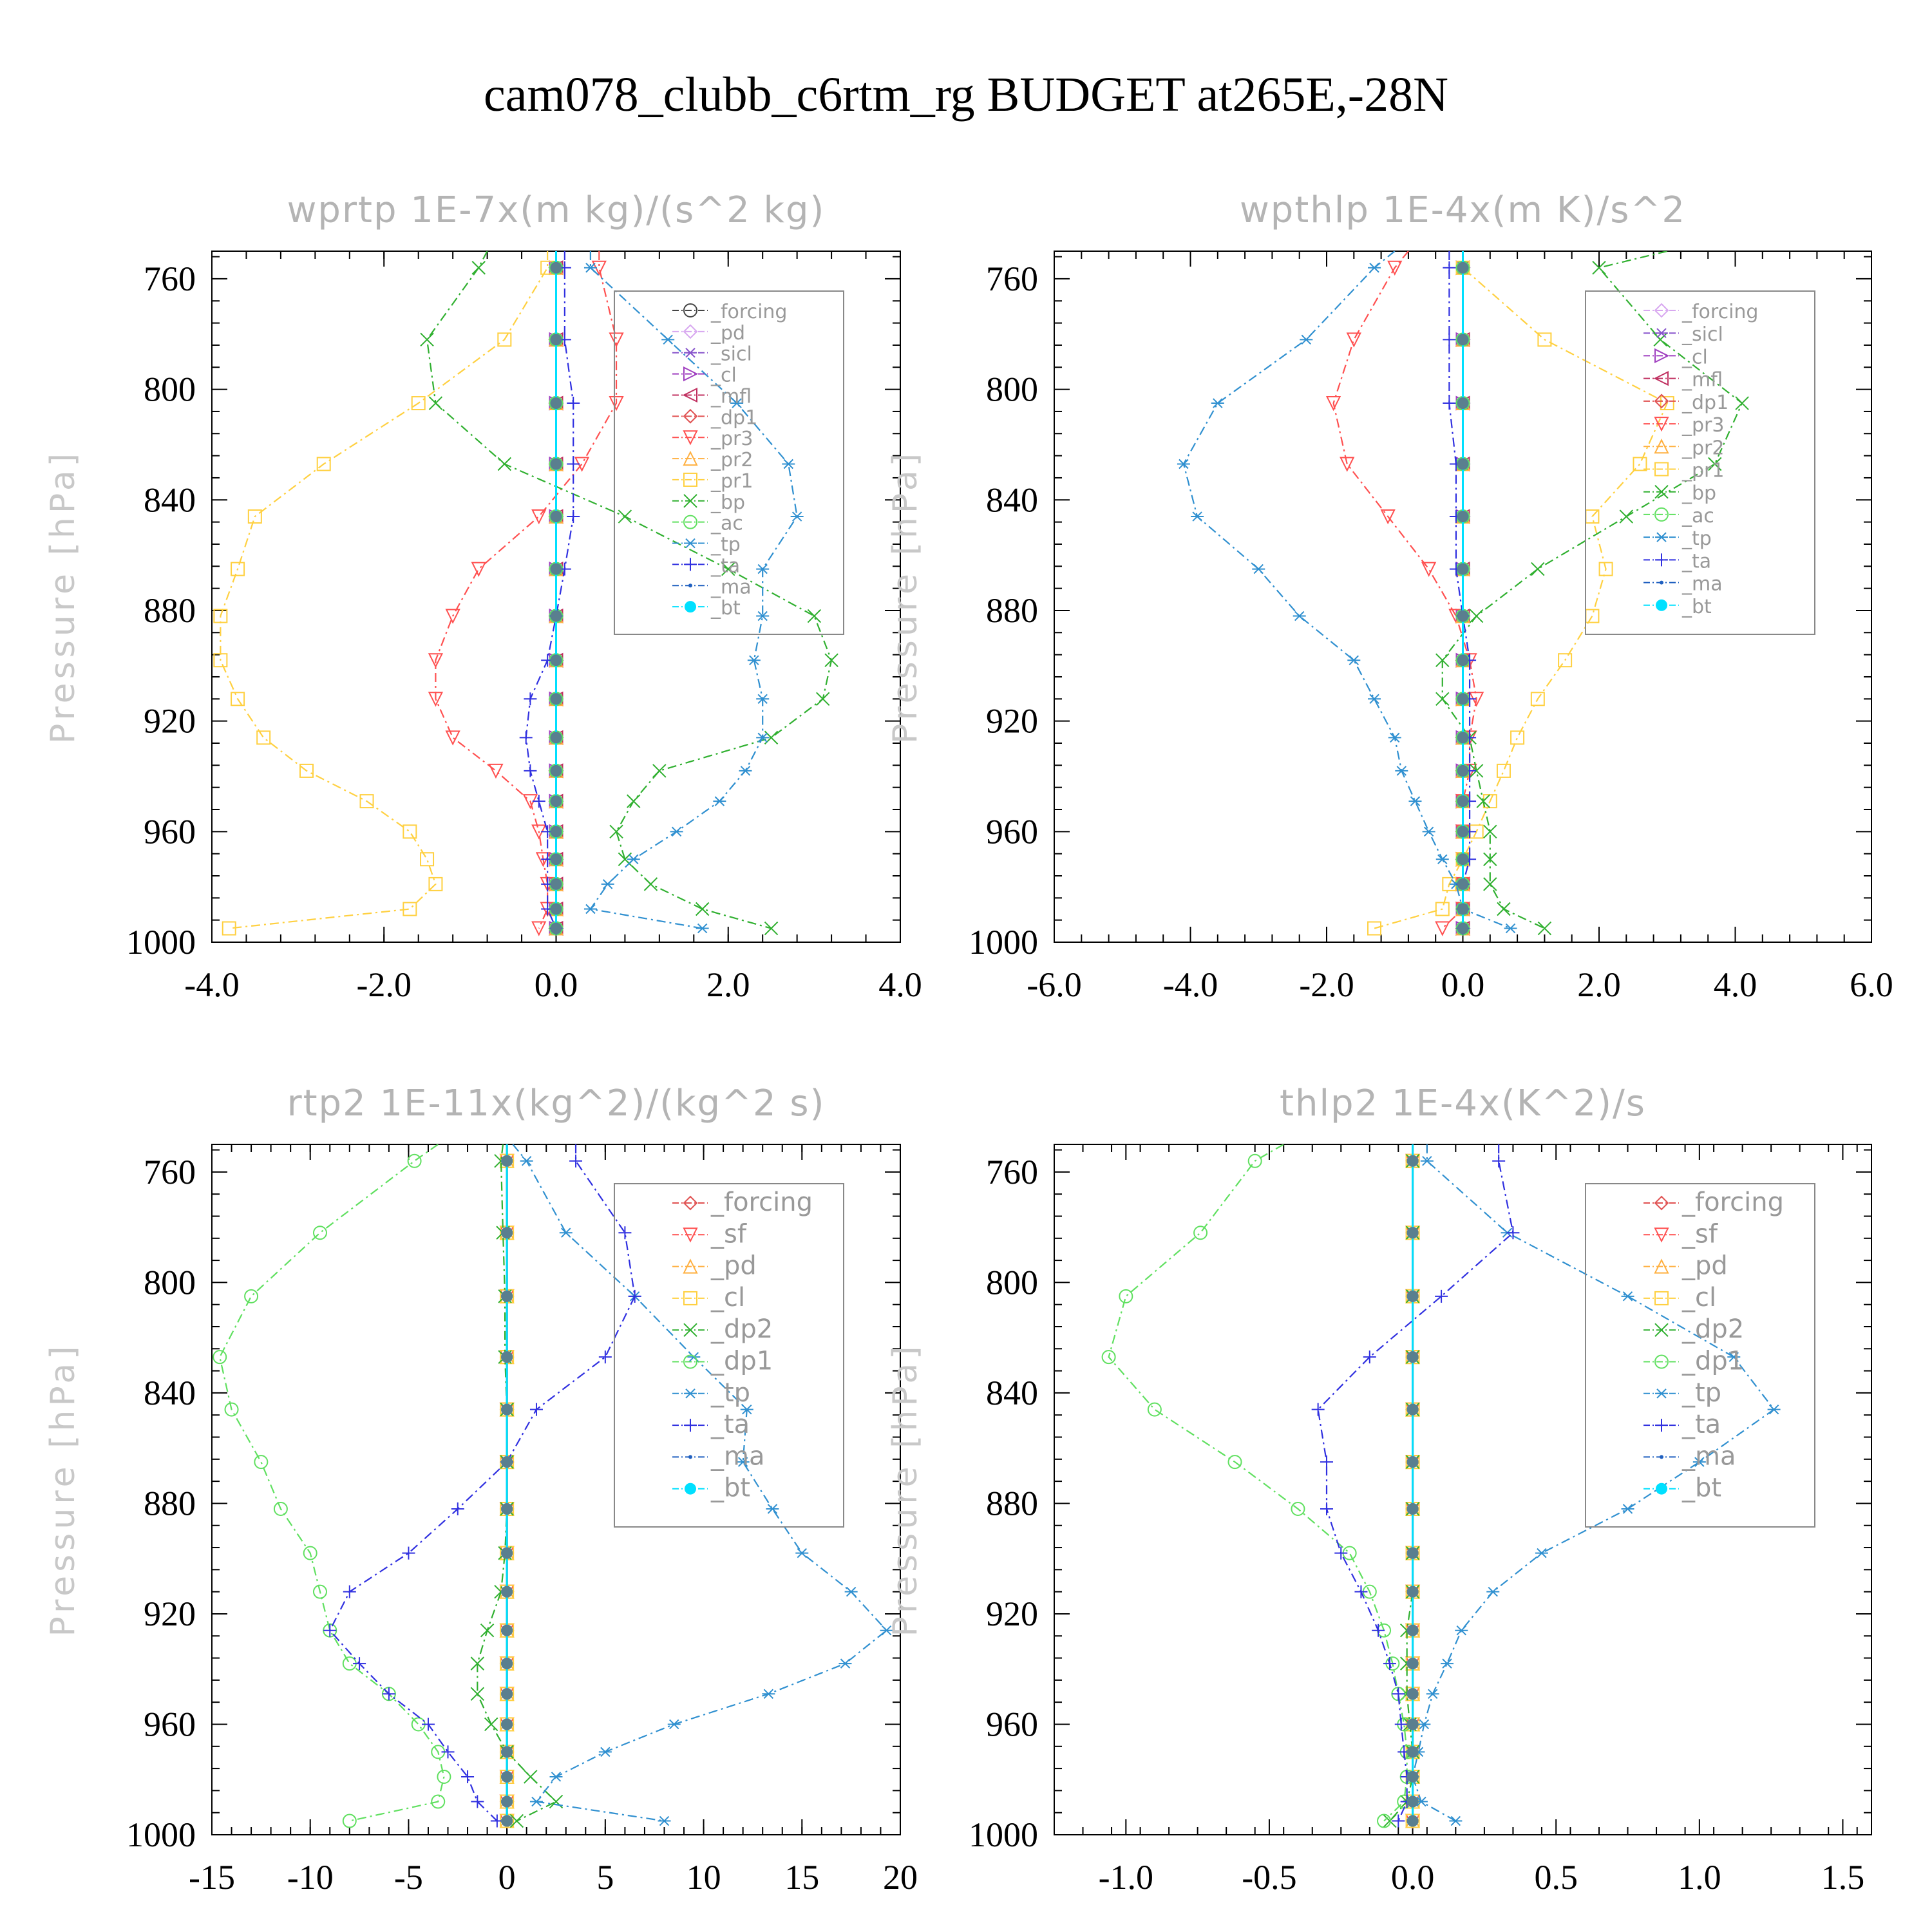 The height and width of the screenshot is (1932, 1932). Describe the element at coordinates (1701, 1393) in the screenshot. I see `legend-label: _tp` at that location.